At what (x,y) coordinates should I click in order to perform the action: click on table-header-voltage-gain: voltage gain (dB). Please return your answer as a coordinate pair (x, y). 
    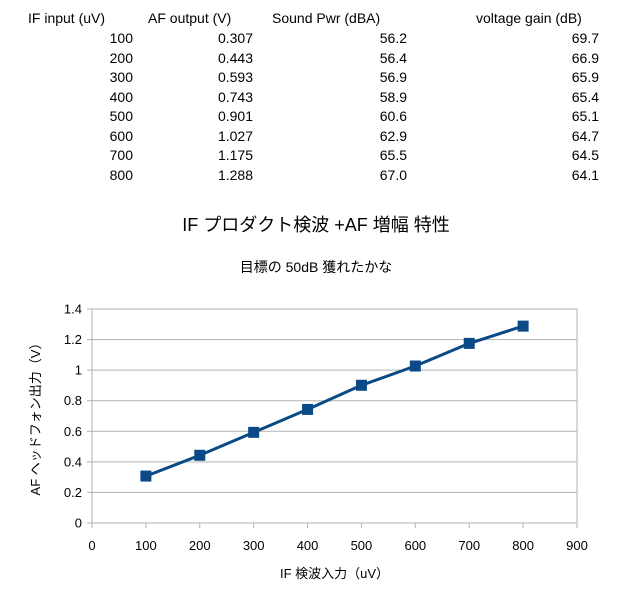
    Looking at the image, I should click on (529, 18).